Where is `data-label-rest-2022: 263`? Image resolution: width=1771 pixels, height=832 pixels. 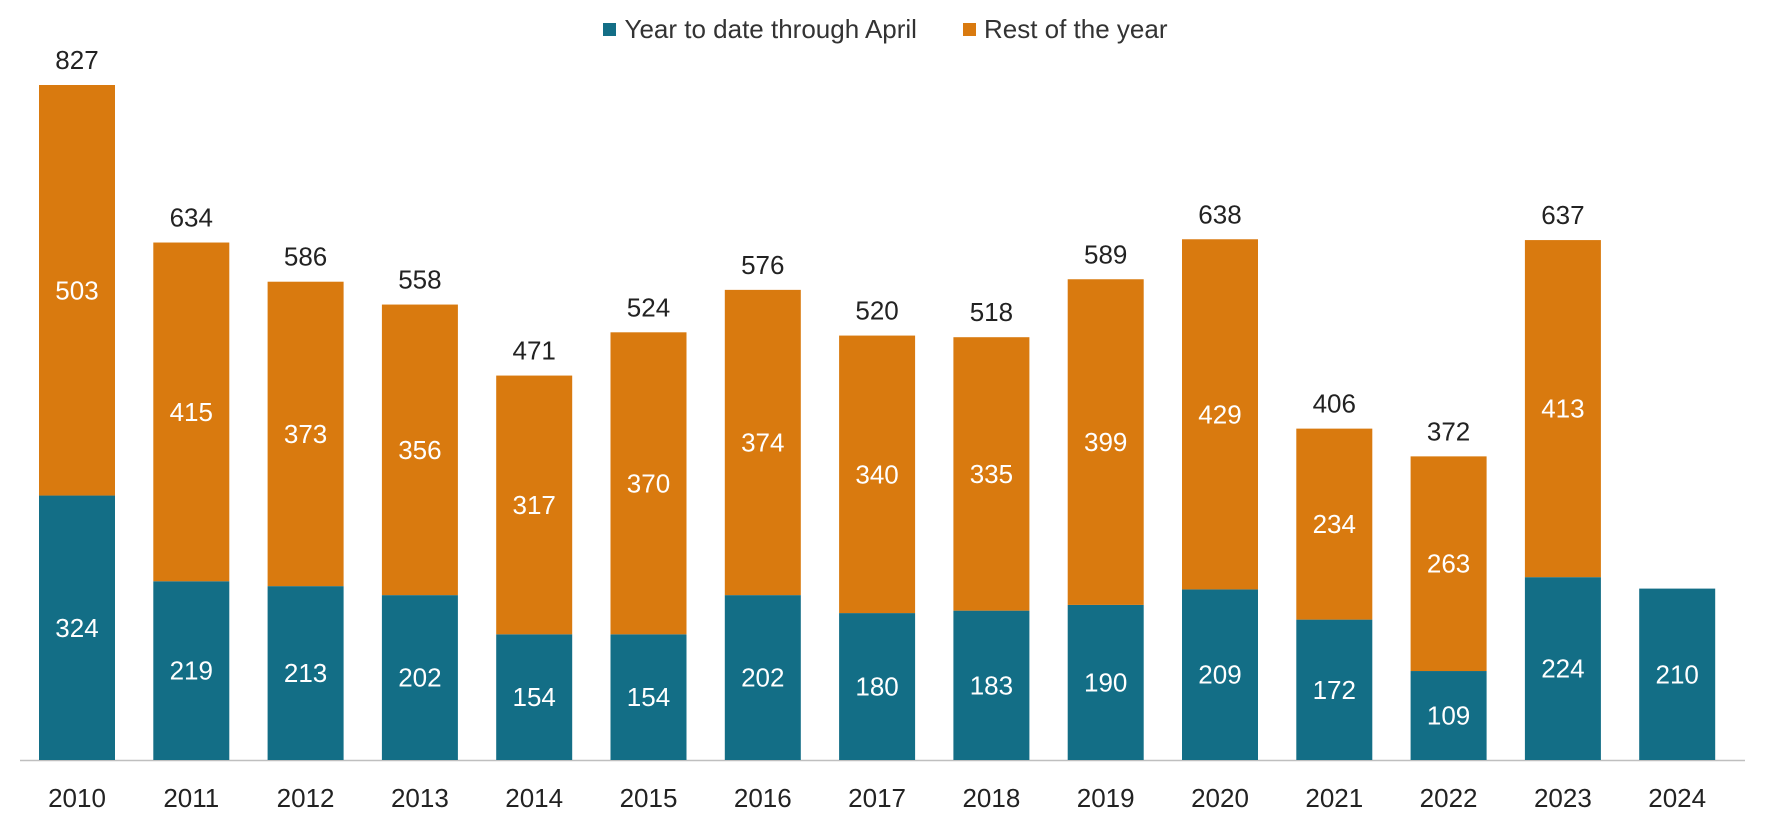 data-label-rest-2022: 263 is located at coordinates (1448, 564).